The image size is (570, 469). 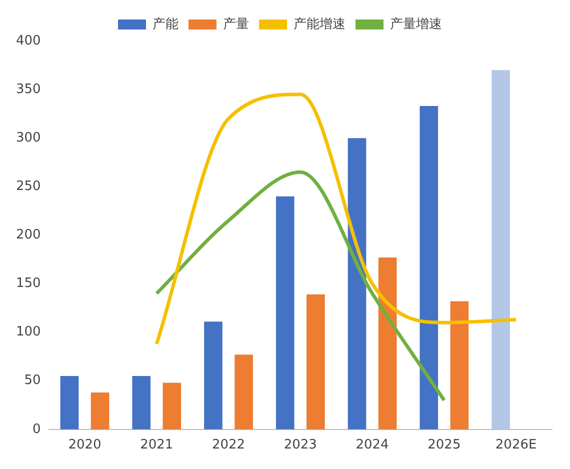 I want to click on y-tick-label: 100, so click(x=28, y=332).